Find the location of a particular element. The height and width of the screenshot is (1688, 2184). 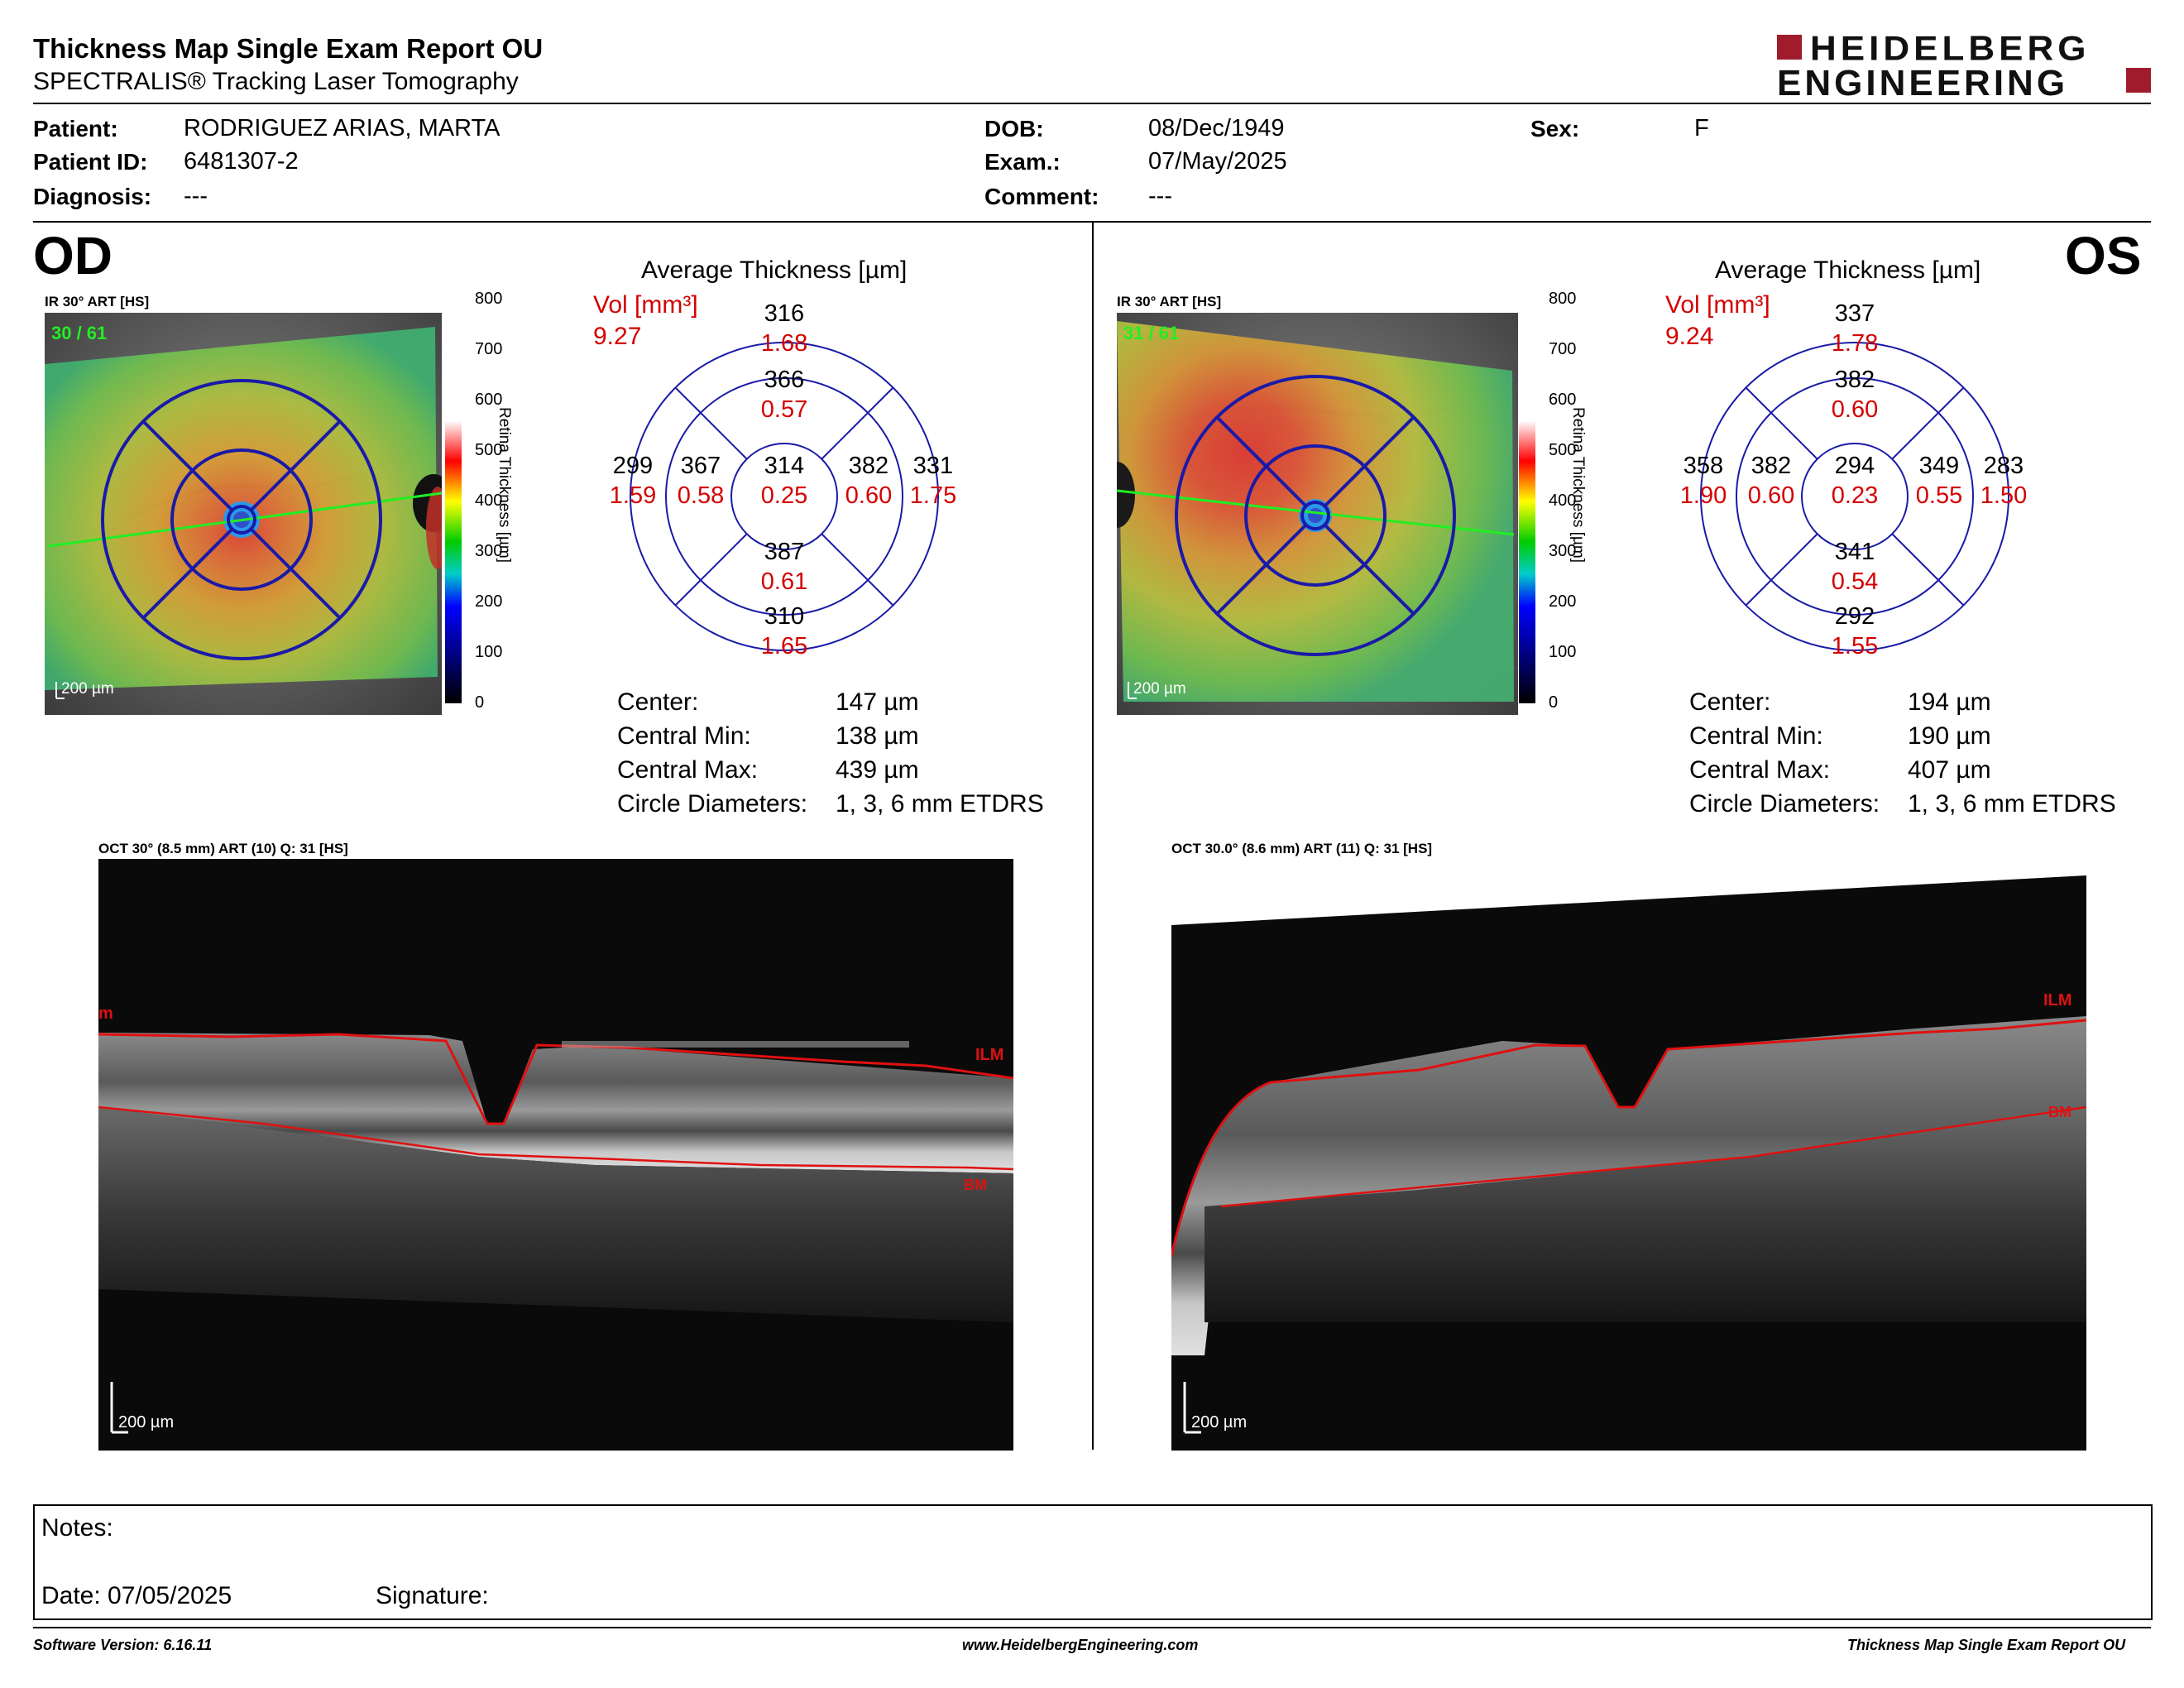

os-outer-inf-volume: 1.55 is located at coordinates (1855, 646).